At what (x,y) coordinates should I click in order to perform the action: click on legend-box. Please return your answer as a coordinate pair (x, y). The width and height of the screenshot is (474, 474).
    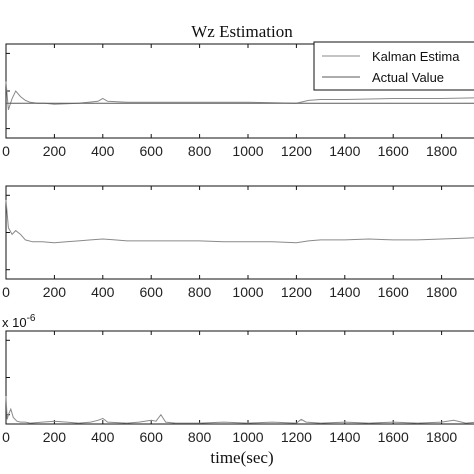
    Looking at the image, I should click on (393, 66).